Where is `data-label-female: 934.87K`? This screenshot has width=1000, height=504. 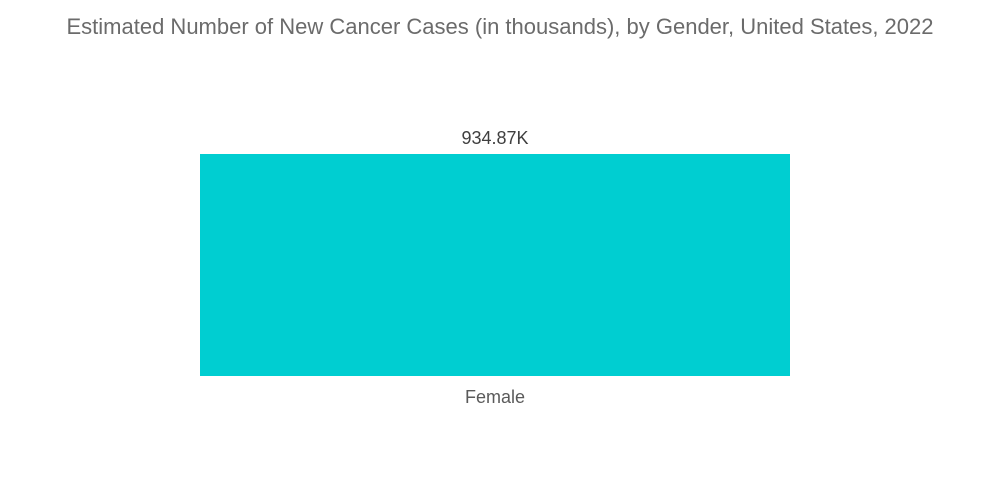 data-label-female: 934.87K is located at coordinates (494, 138).